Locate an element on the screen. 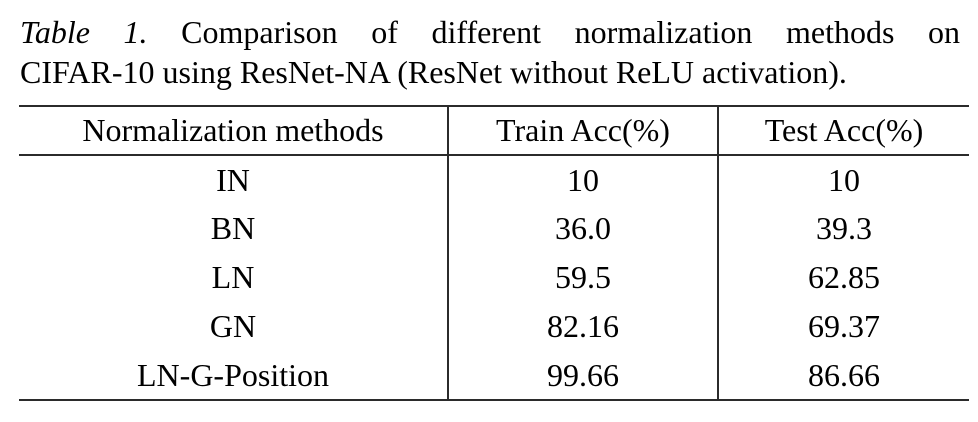 This screenshot has width=978, height=422. column-header-train-acc: Train Acc(%) is located at coordinates (582, 131).